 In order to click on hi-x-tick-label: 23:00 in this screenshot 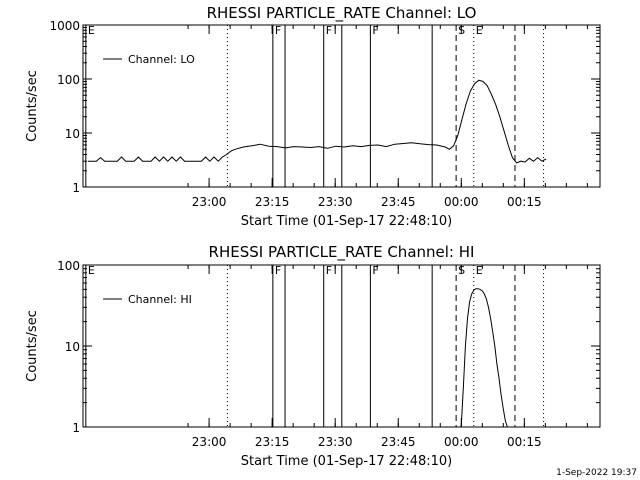, I will do `click(209, 442)`.